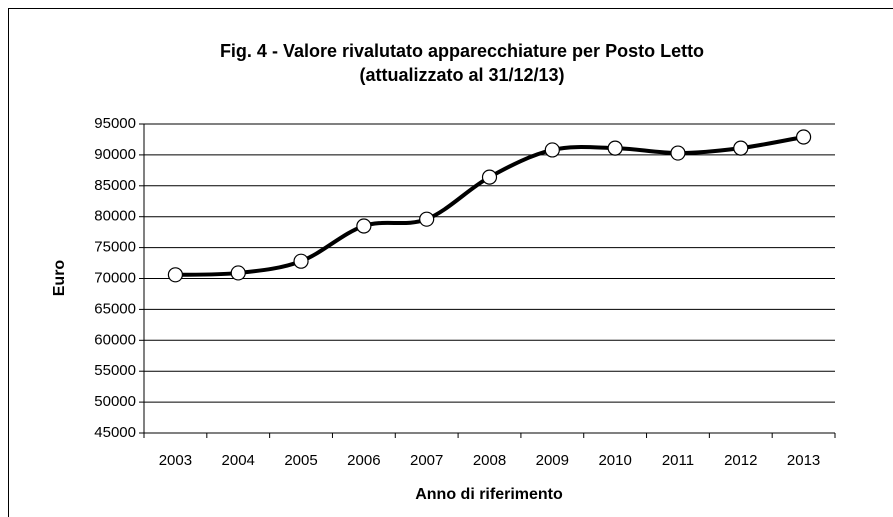 This screenshot has height=517, width=893. Describe the element at coordinates (115, 308) in the screenshot. I see `y-tick-label: 65000` at that location.